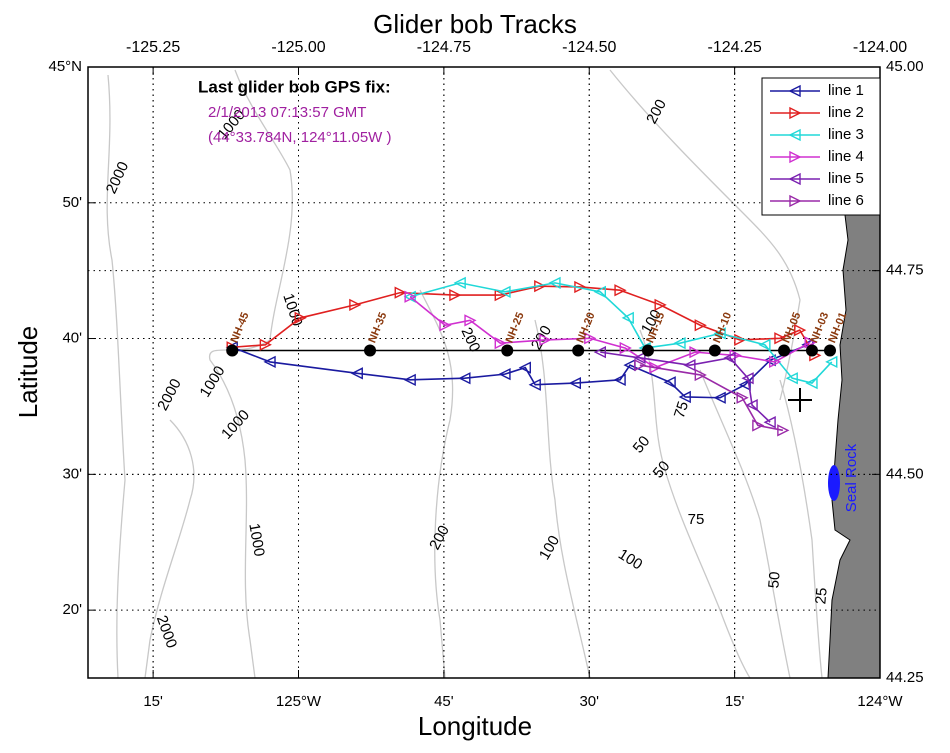  What do you see at coordinates (300, 137) in the screenshot?
I see `fix-position: (44°33.784N, 124°11.05W )` at bounding box center [300, 137].